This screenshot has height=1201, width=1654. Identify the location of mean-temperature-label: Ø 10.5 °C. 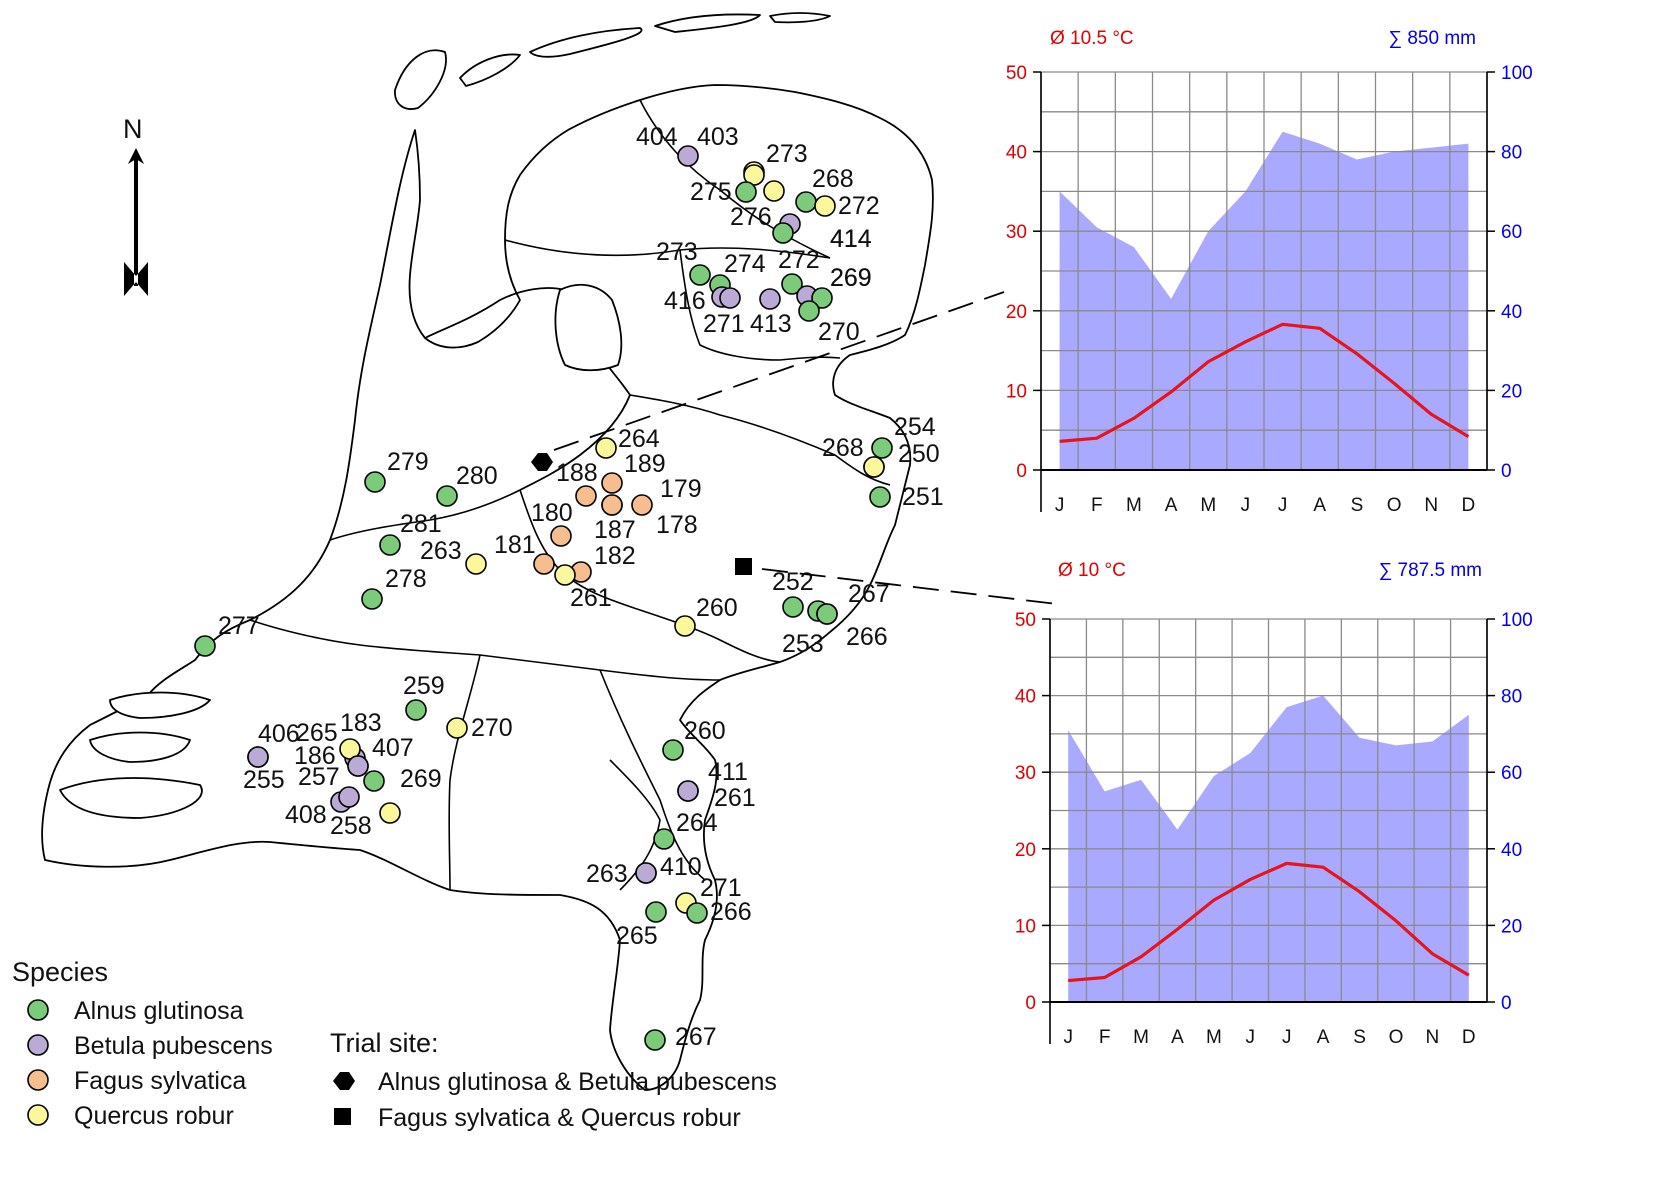
(1092, 38).